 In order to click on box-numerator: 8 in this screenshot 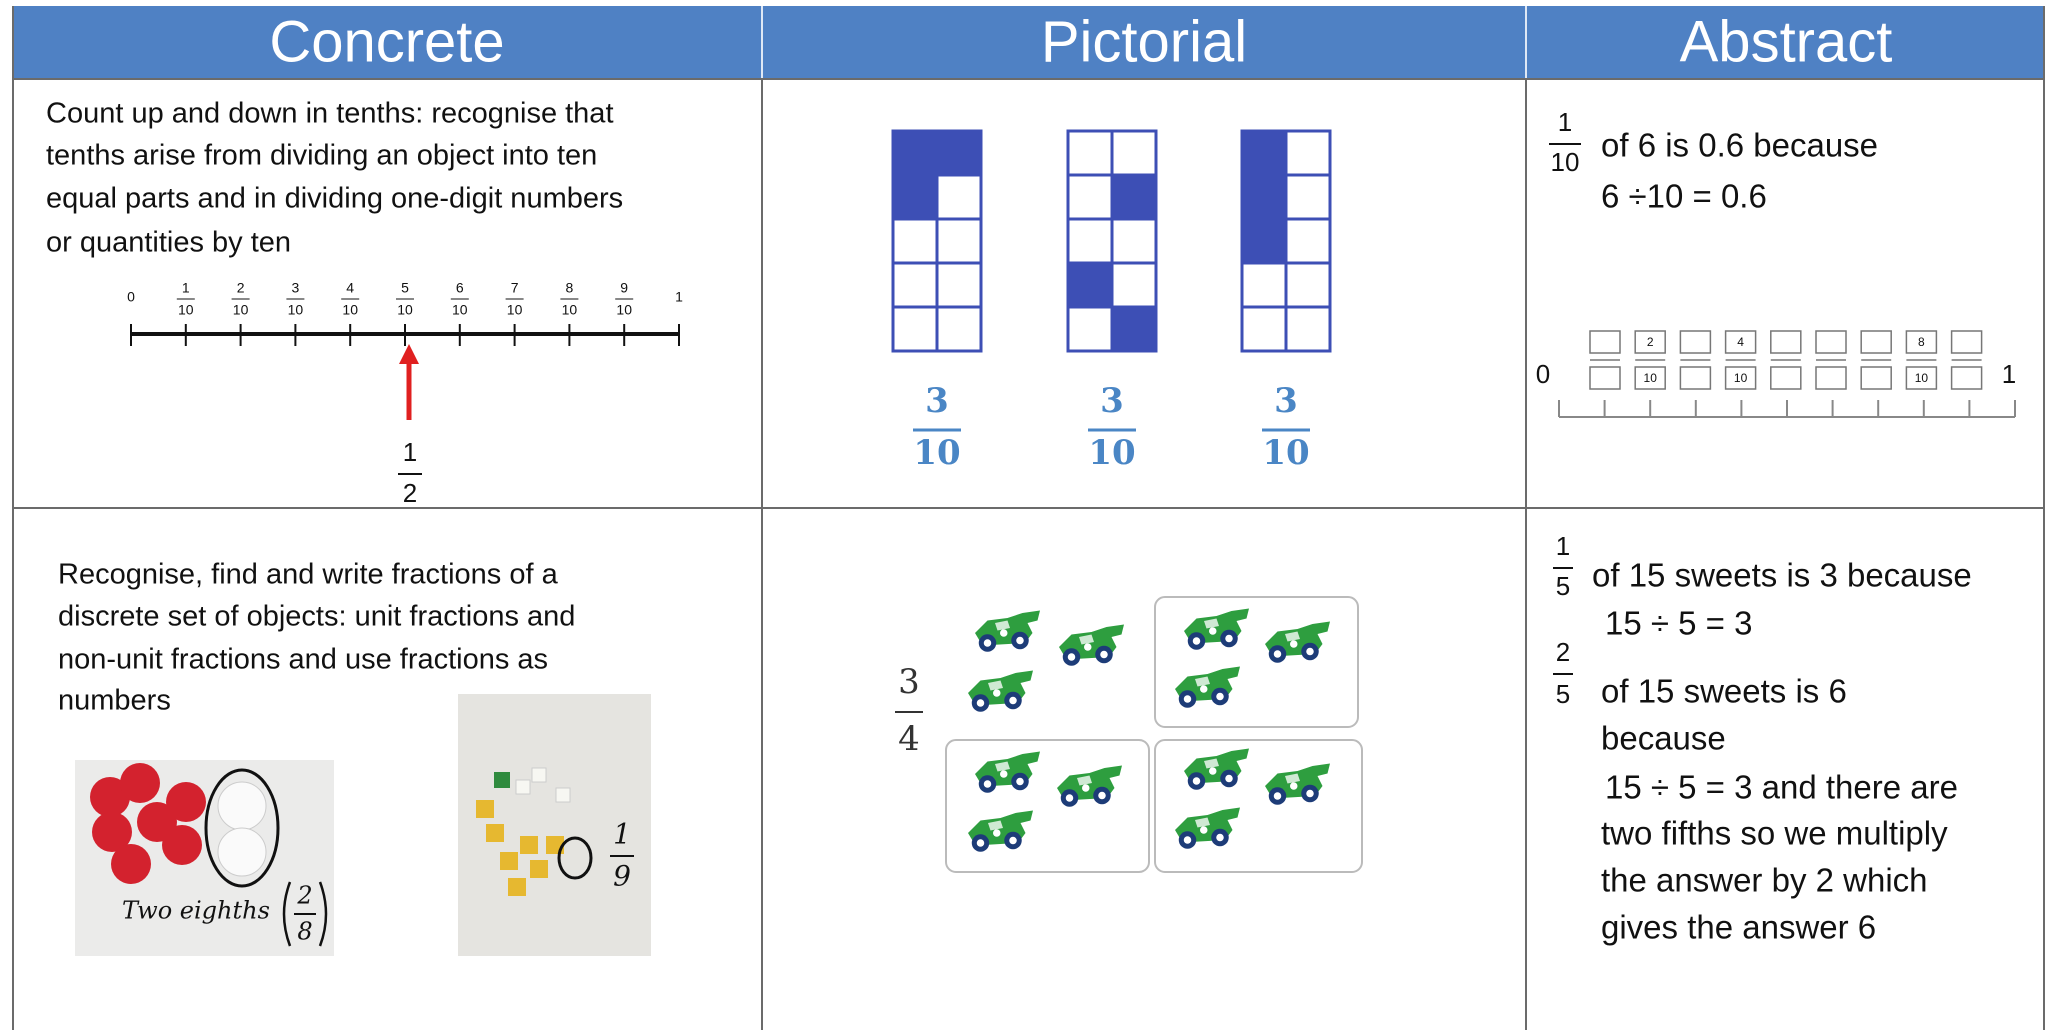, I will do `click(1921, 342)`.